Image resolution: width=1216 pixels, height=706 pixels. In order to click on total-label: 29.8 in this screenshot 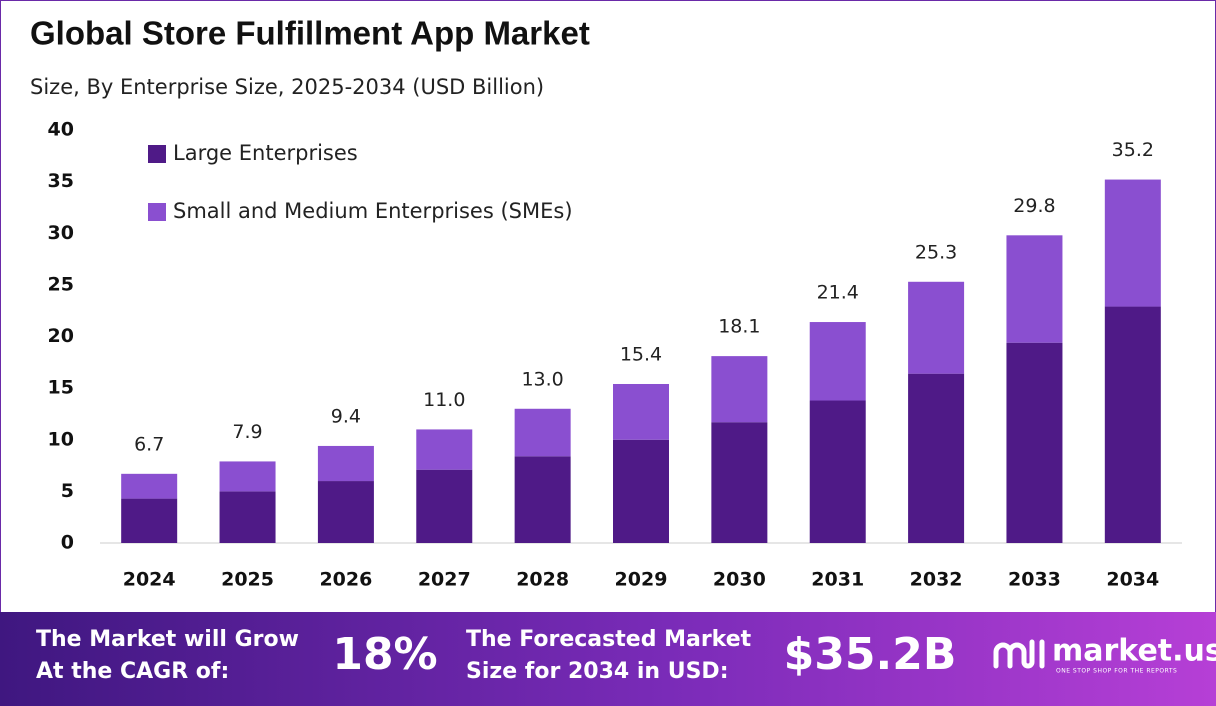, I will do `click(1034, 206)`.